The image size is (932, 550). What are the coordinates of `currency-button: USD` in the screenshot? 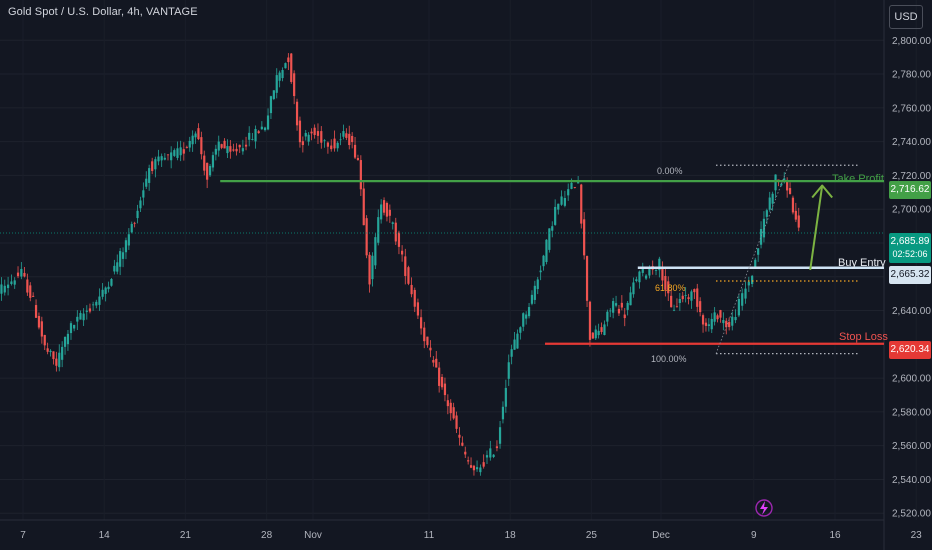 It's located at (906, 17).